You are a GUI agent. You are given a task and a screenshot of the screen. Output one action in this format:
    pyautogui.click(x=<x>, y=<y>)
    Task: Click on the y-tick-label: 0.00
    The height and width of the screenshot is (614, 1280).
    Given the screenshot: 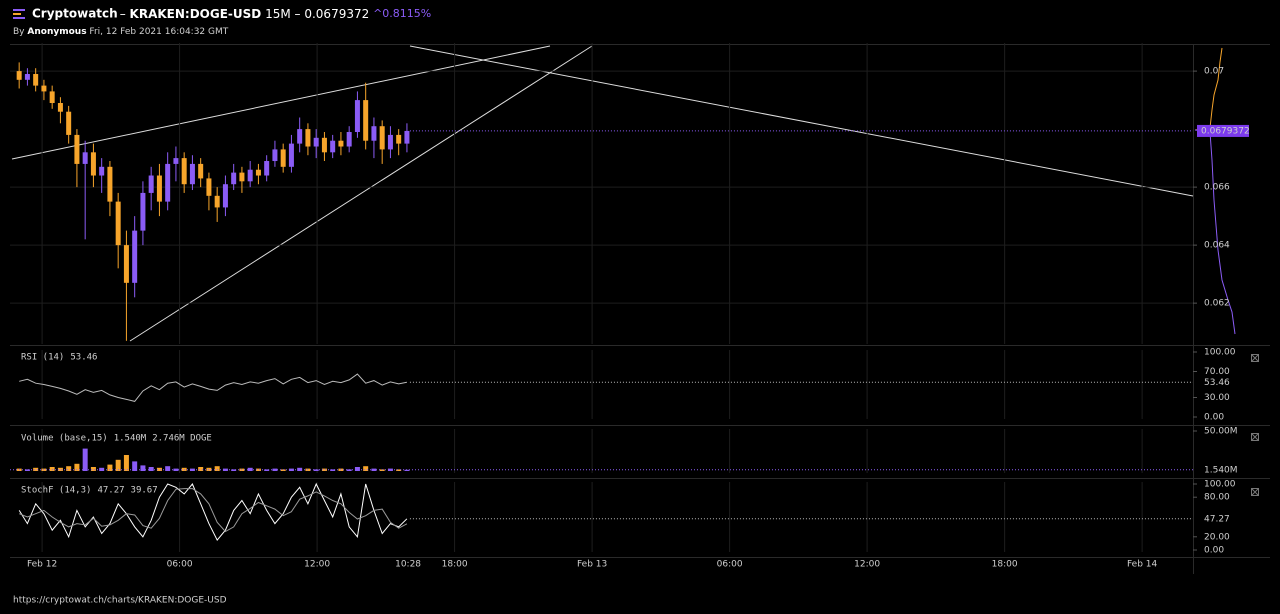 What is the action you would take?
    pyautogui.click(x=1214, y=418)
    